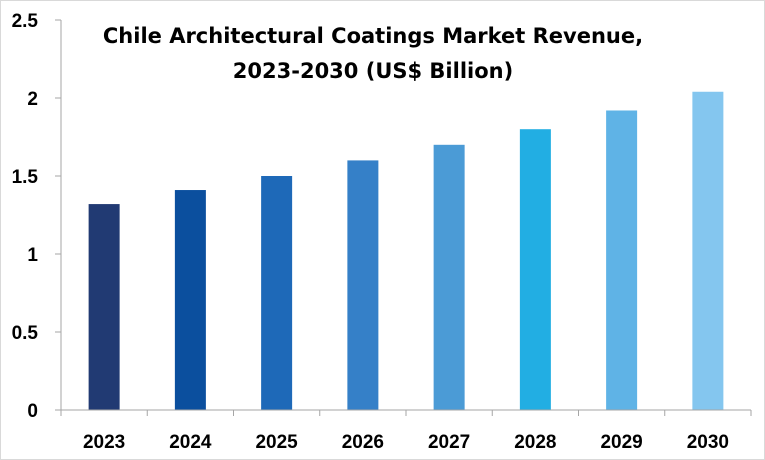 The width and height of the screenshot is (765, 460). I want to click on y-tick-label: 0.5, so click(25, 333).